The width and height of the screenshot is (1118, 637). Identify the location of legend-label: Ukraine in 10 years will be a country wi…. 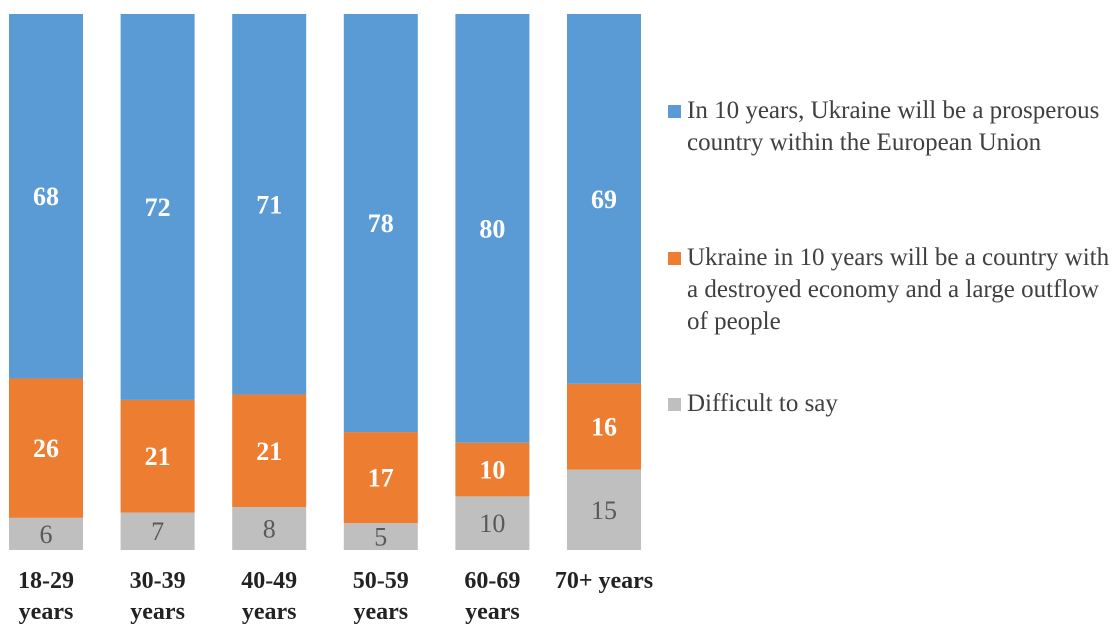
(898, 289).